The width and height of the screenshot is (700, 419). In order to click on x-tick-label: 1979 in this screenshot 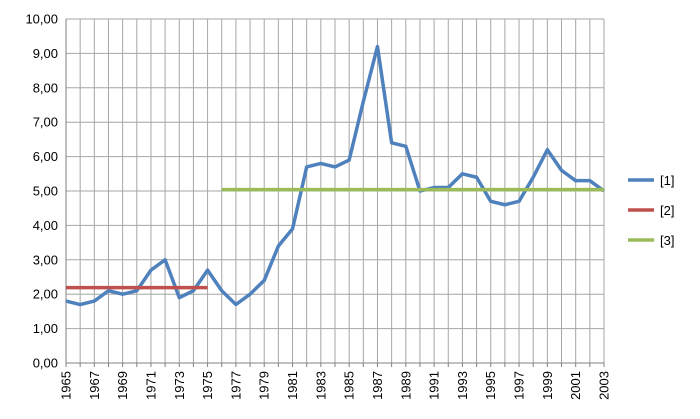, I will do `click(264, 385)`.